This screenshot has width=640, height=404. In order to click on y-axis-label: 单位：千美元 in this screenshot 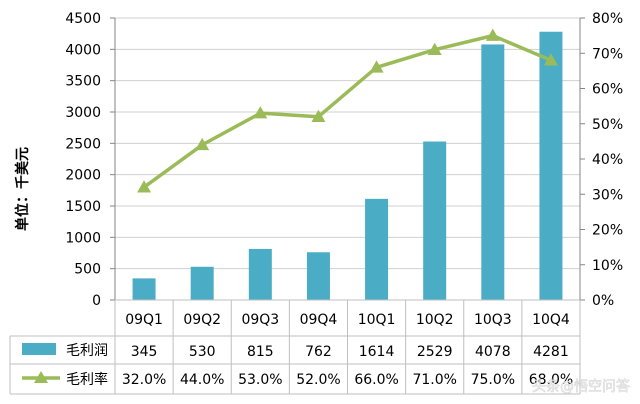, I will do `click(22, 189)`.